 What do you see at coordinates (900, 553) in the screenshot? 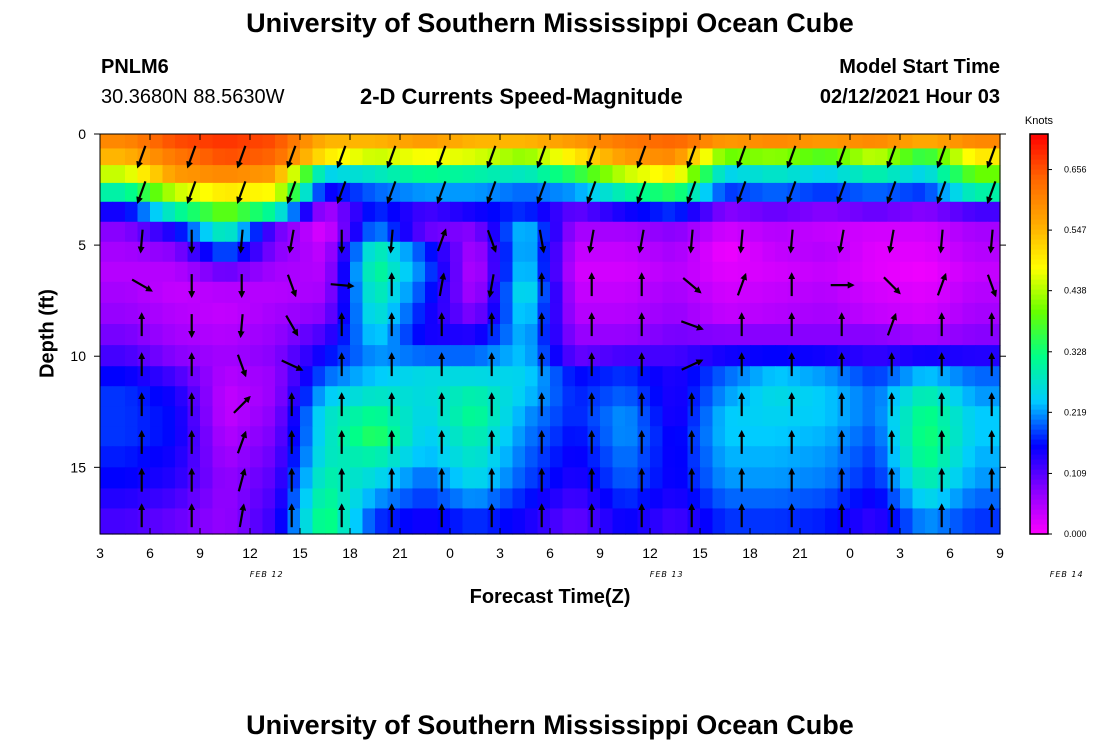
I see `x-tick-label: 3` at bounding box center [900, 553].